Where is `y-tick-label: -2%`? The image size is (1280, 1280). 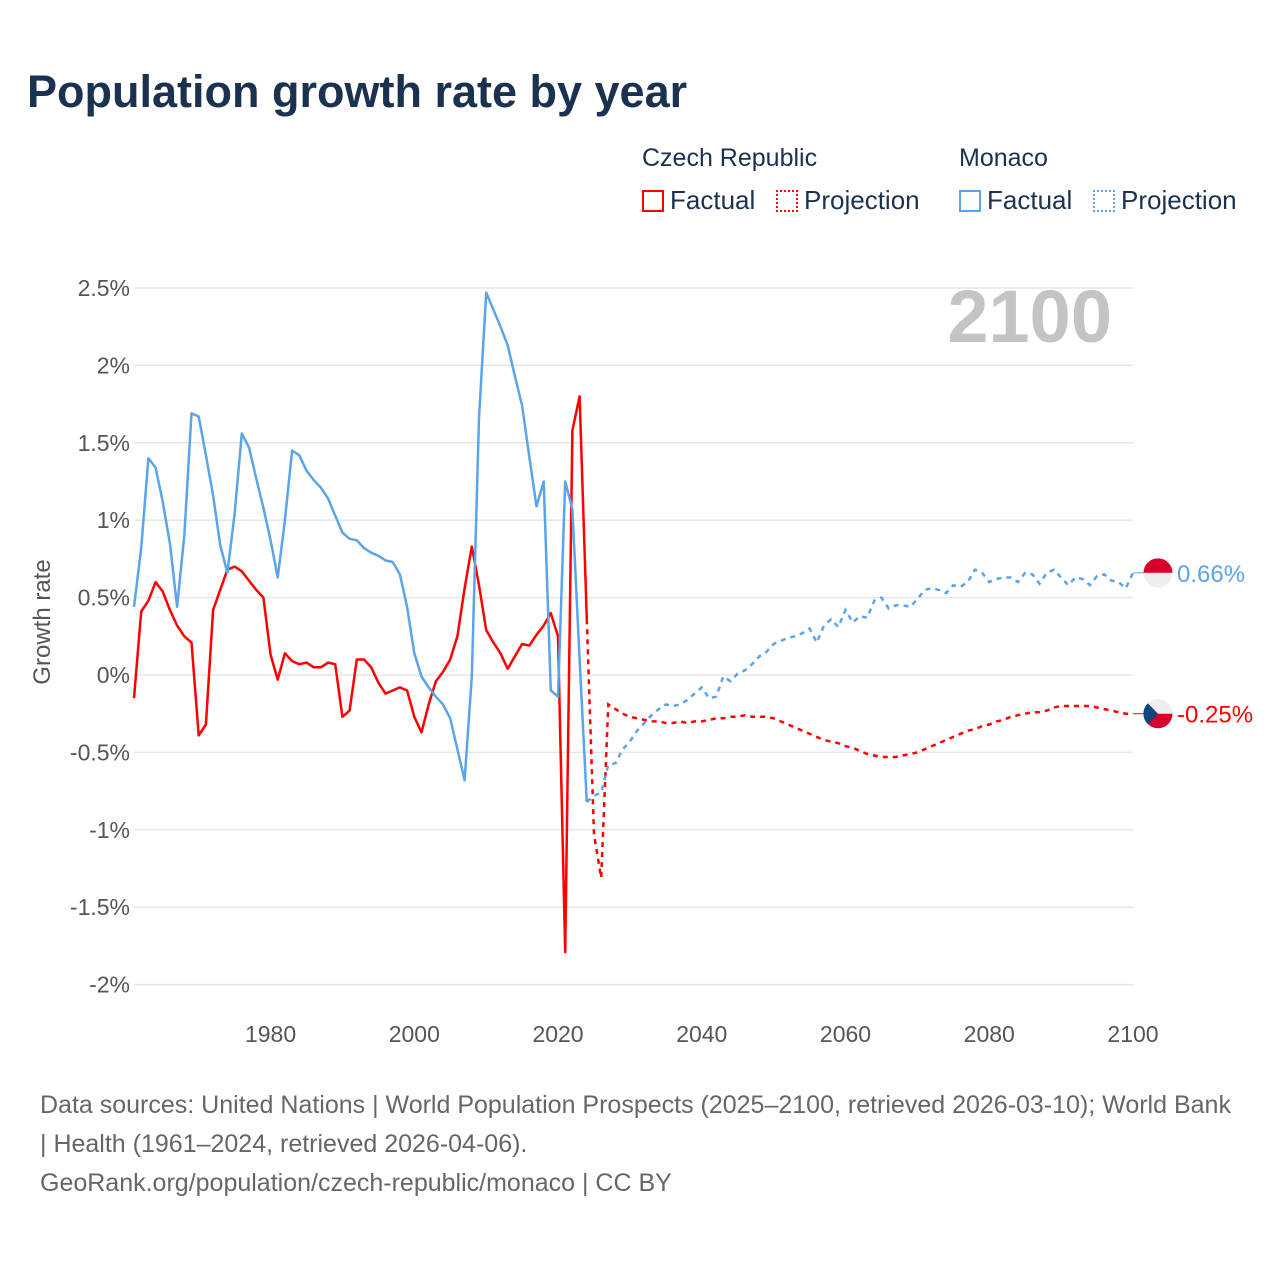
y-tick-label: -2% is located at coordinates (109, 985).